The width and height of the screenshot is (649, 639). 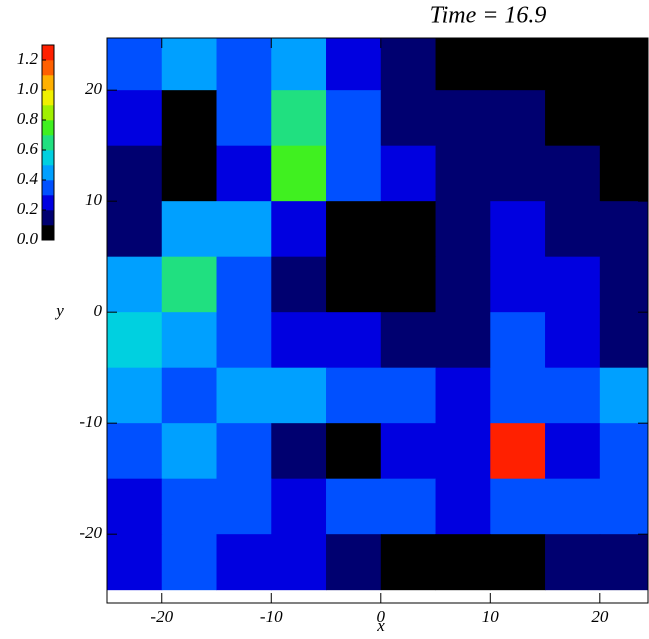 I want to click on y-tick-label: -20, so click(x=90, y=532).